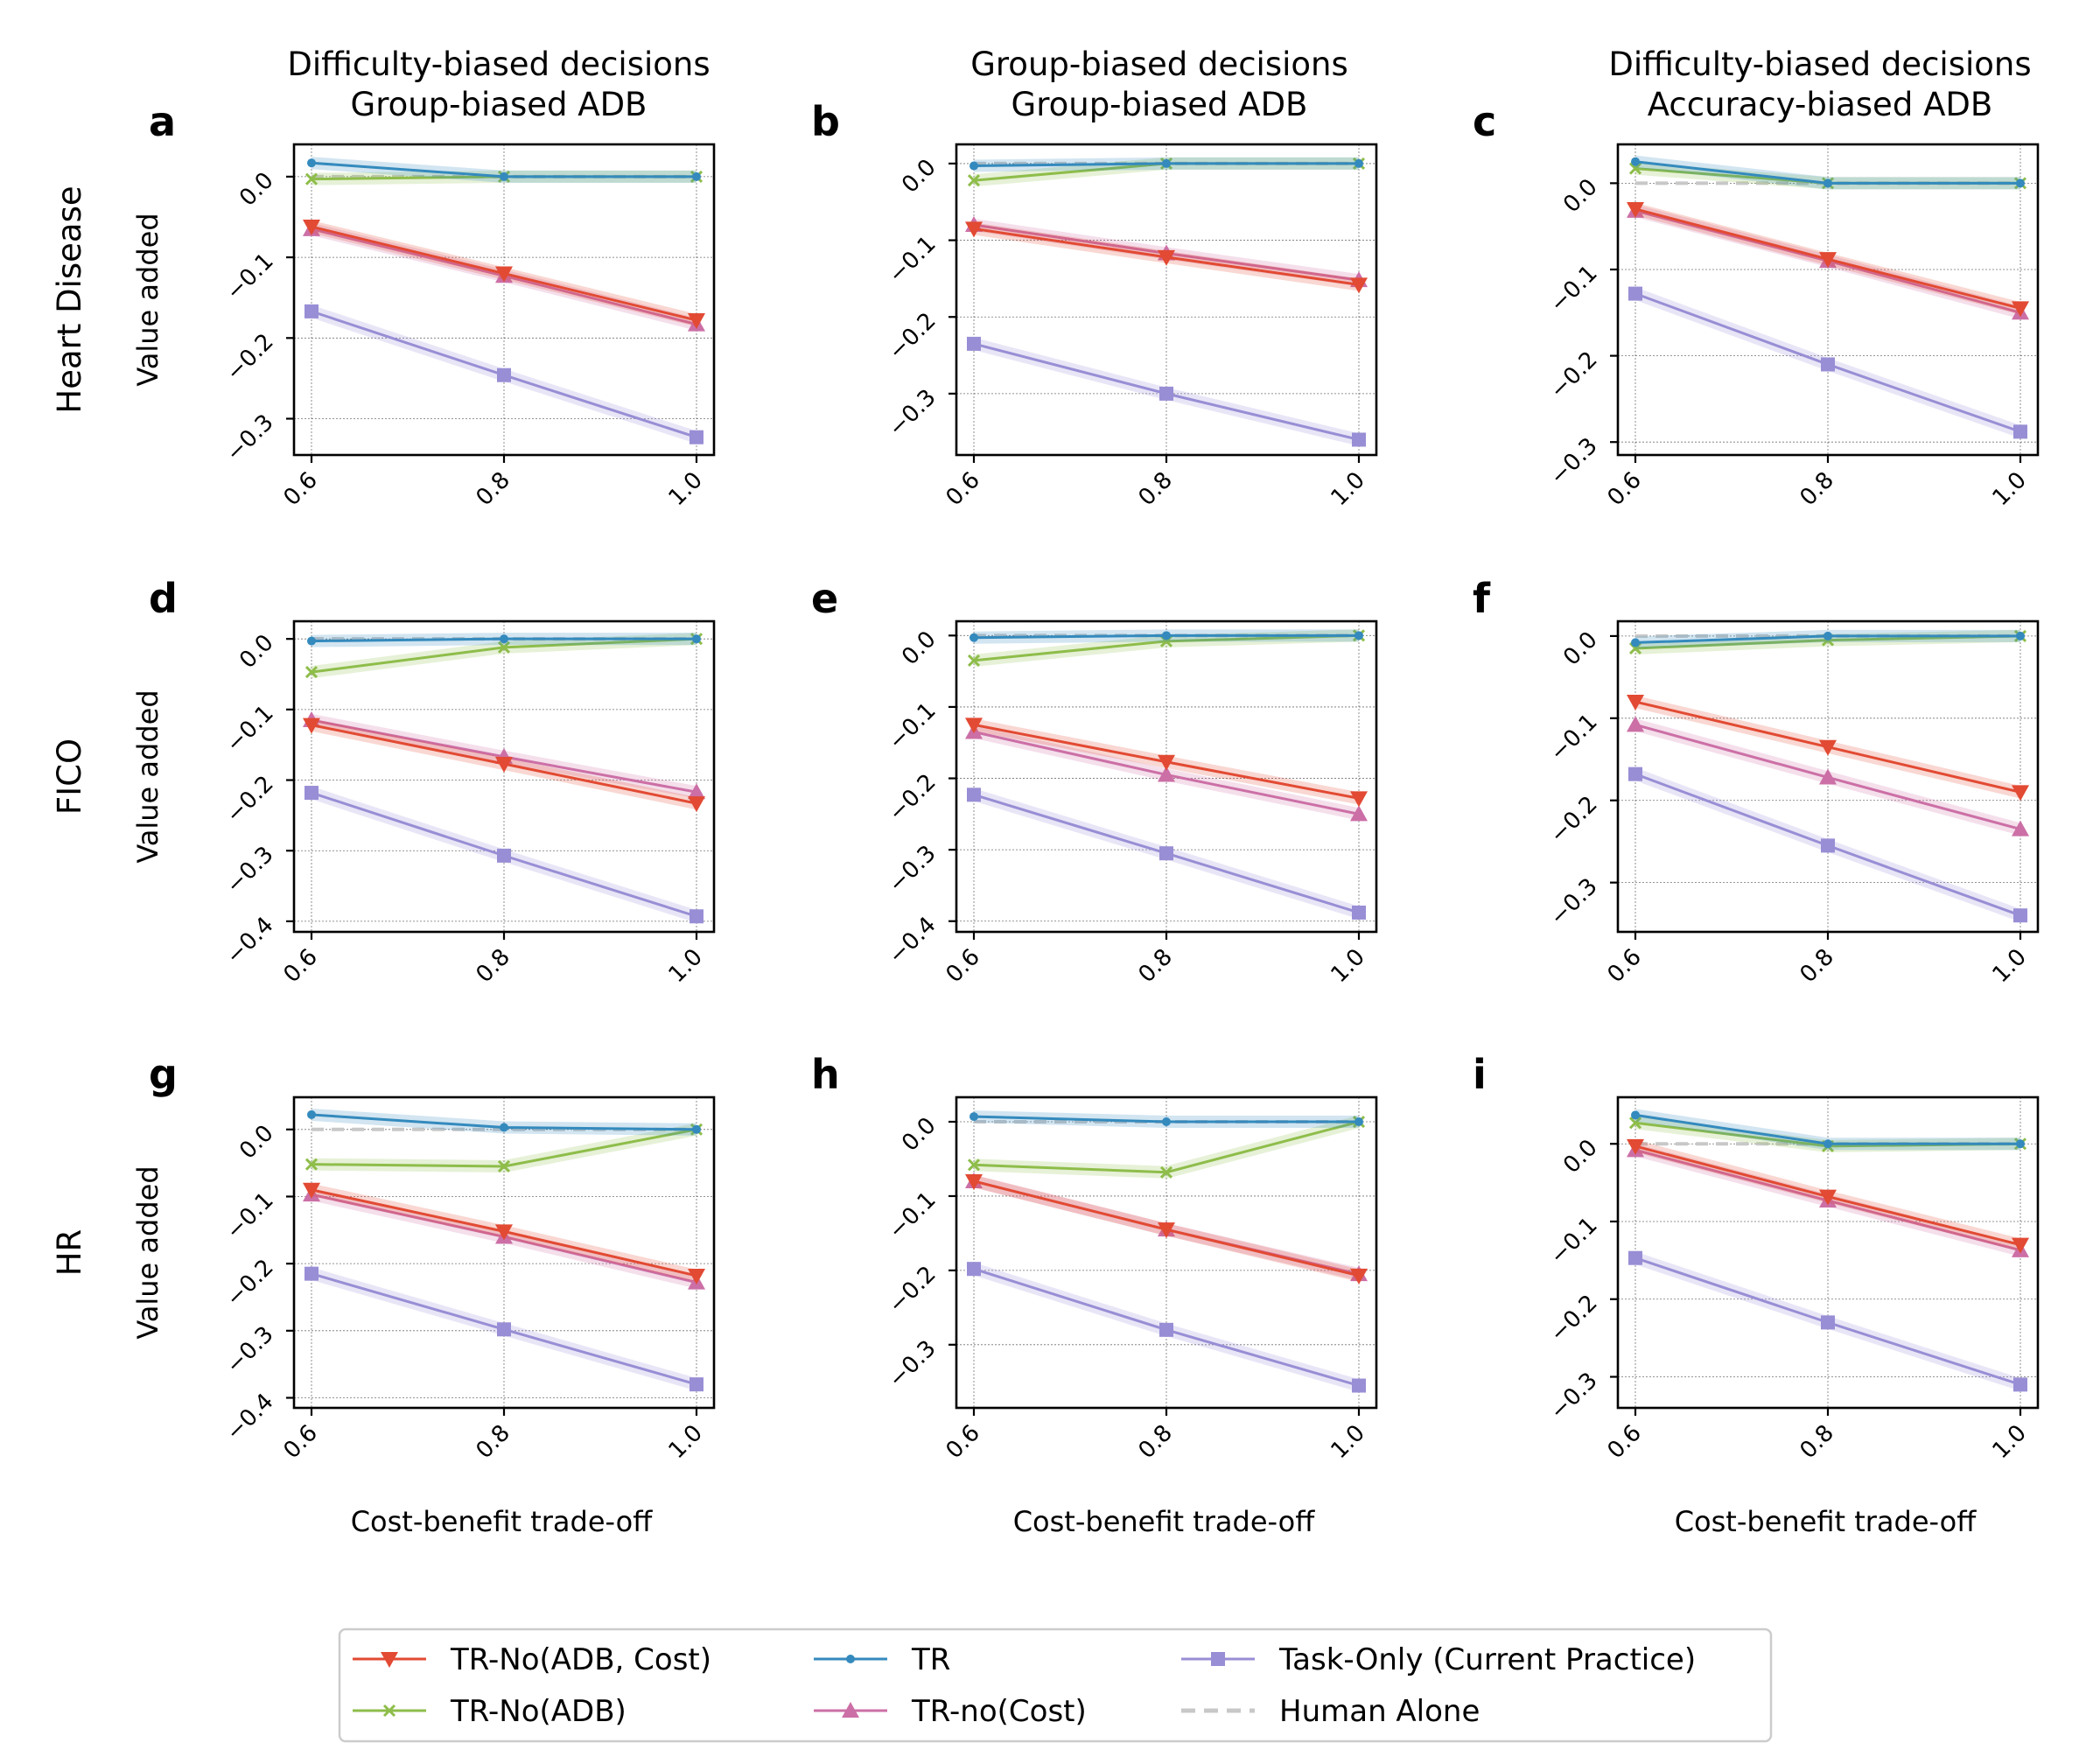  I want to click on panel-e: e 0.0 −0.1 −0.2 −0.3 −0.4 0.6 0.8 1.0, so click(1094, 781).